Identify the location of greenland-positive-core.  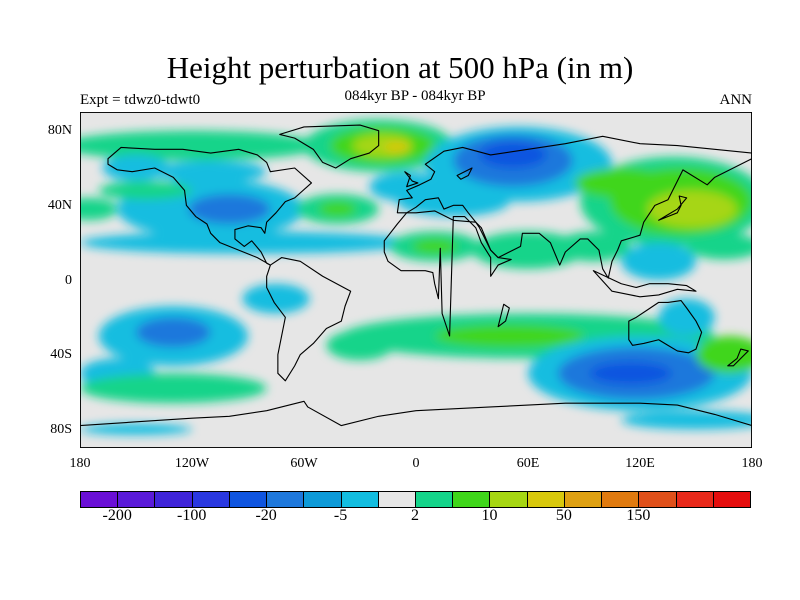
(397, 147).